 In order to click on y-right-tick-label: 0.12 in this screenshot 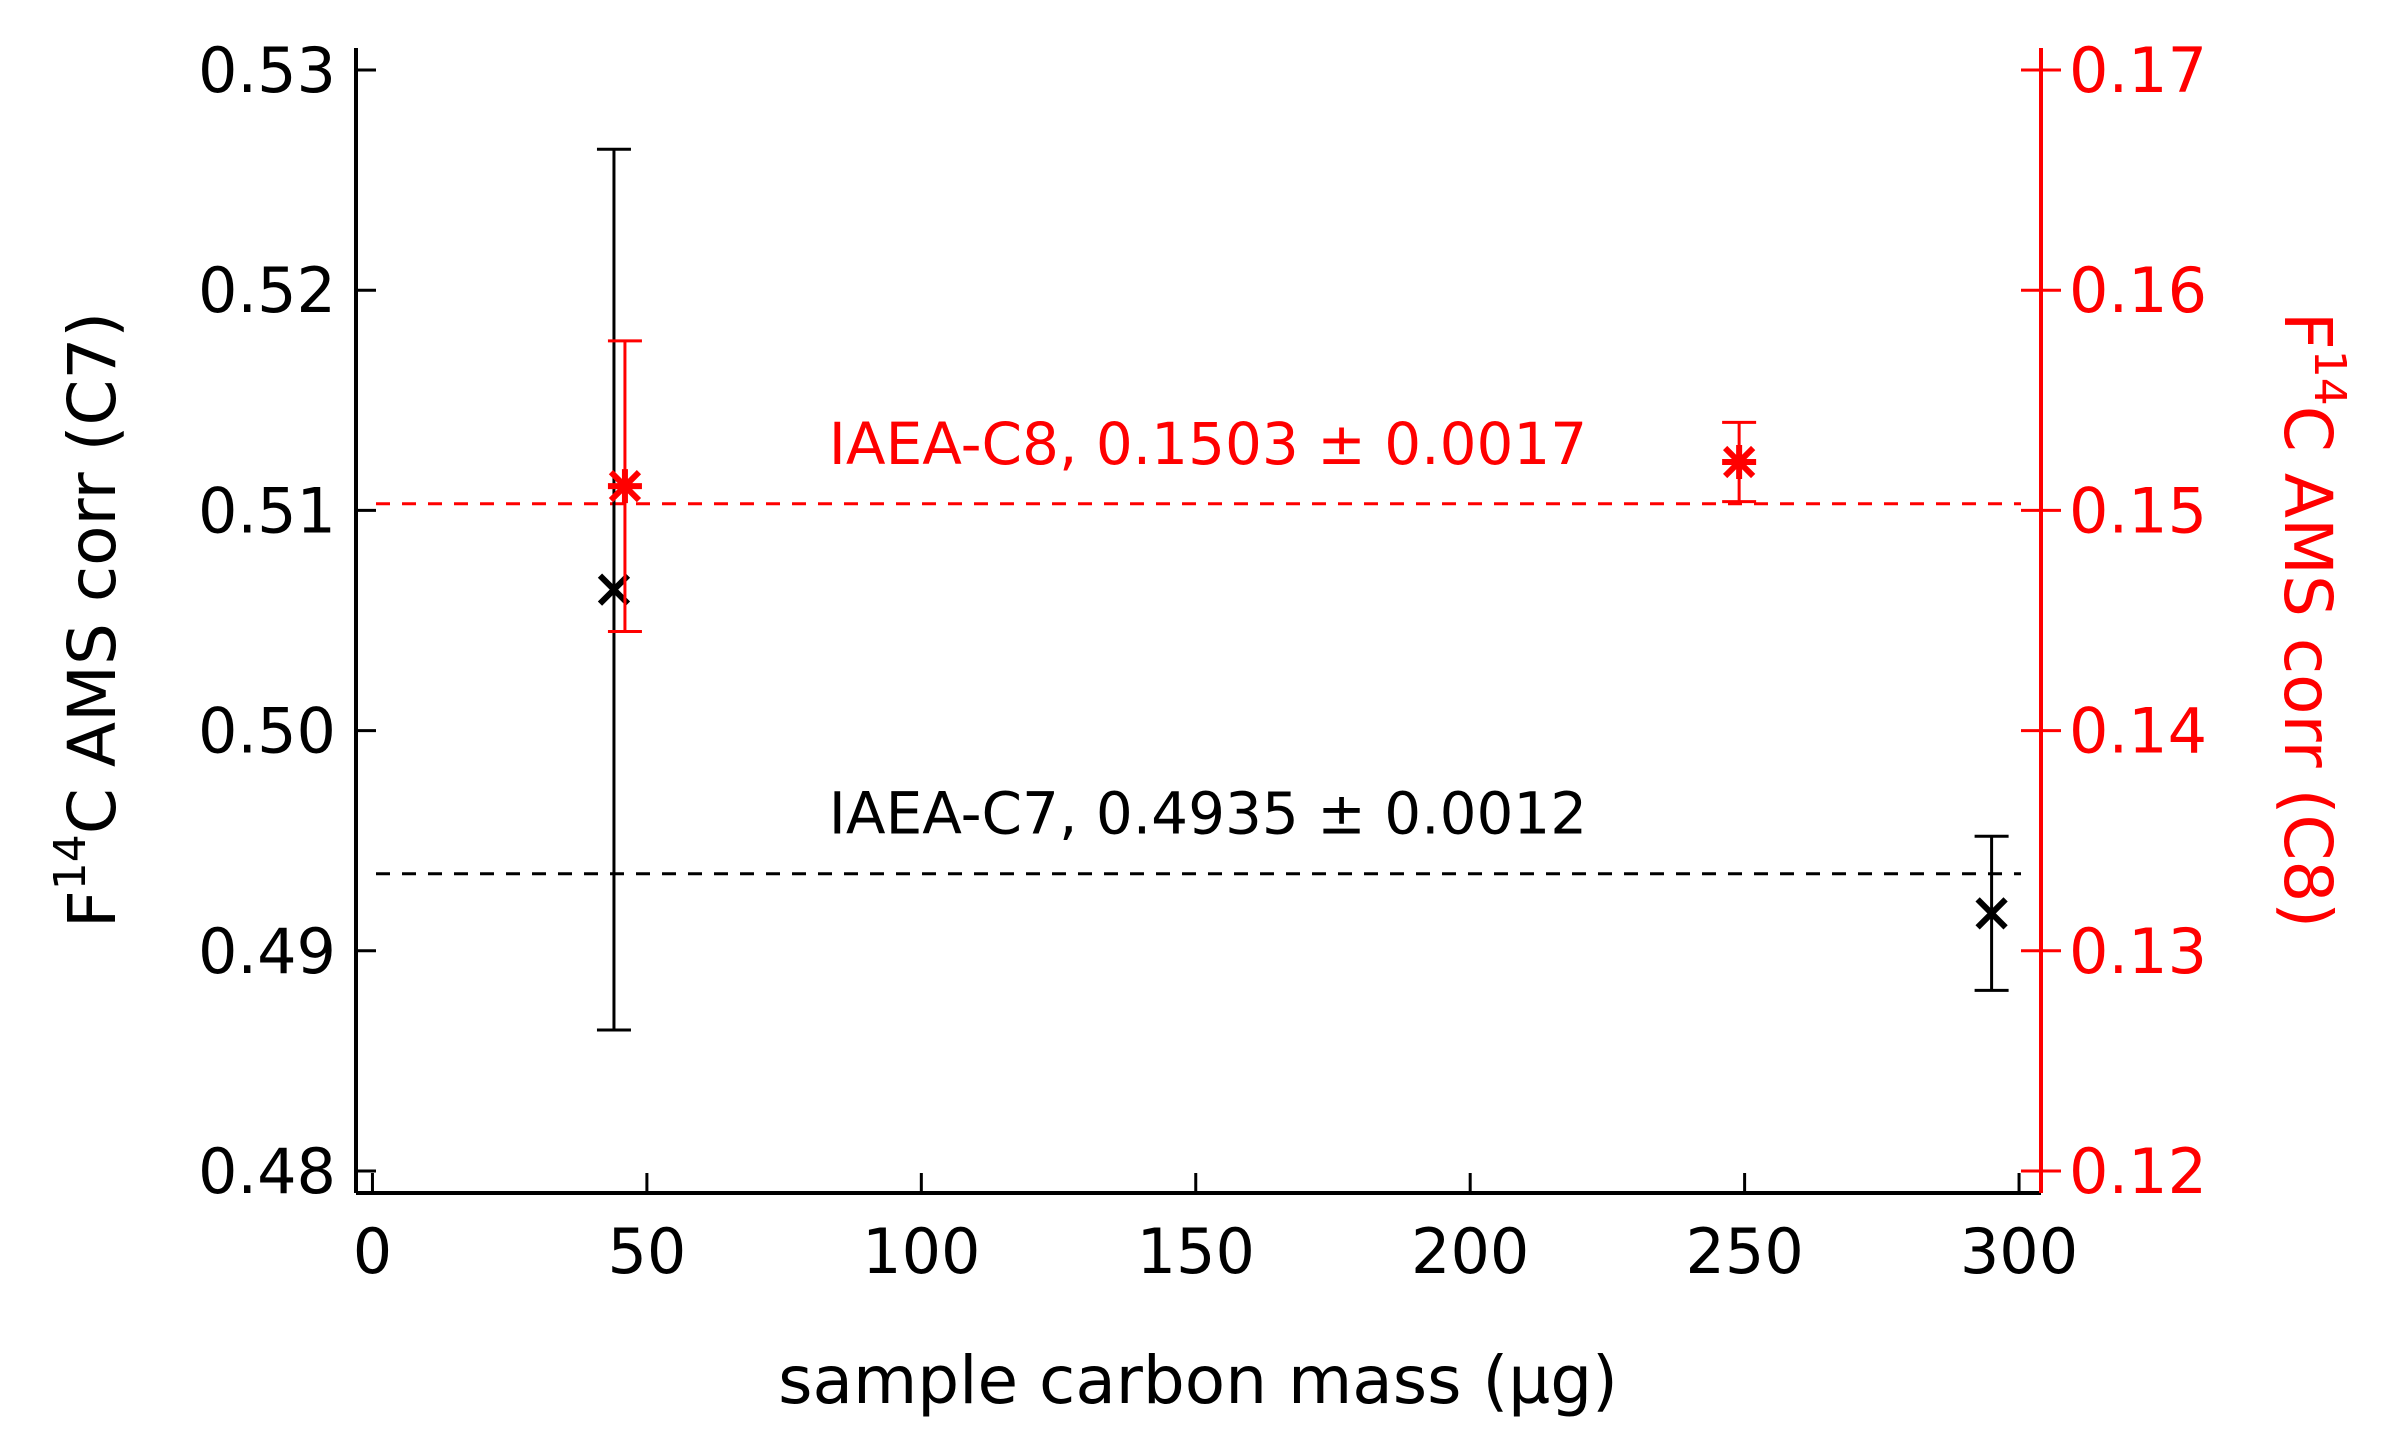, I will do `click(2138, 1171)`.